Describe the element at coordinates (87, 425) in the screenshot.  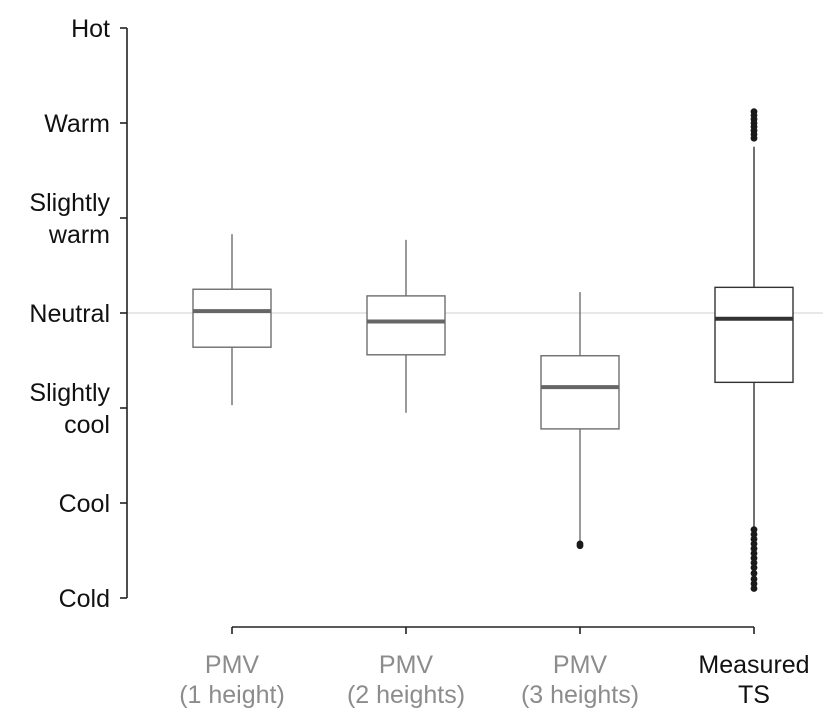
I see `y-tick-label: cool` at that location.